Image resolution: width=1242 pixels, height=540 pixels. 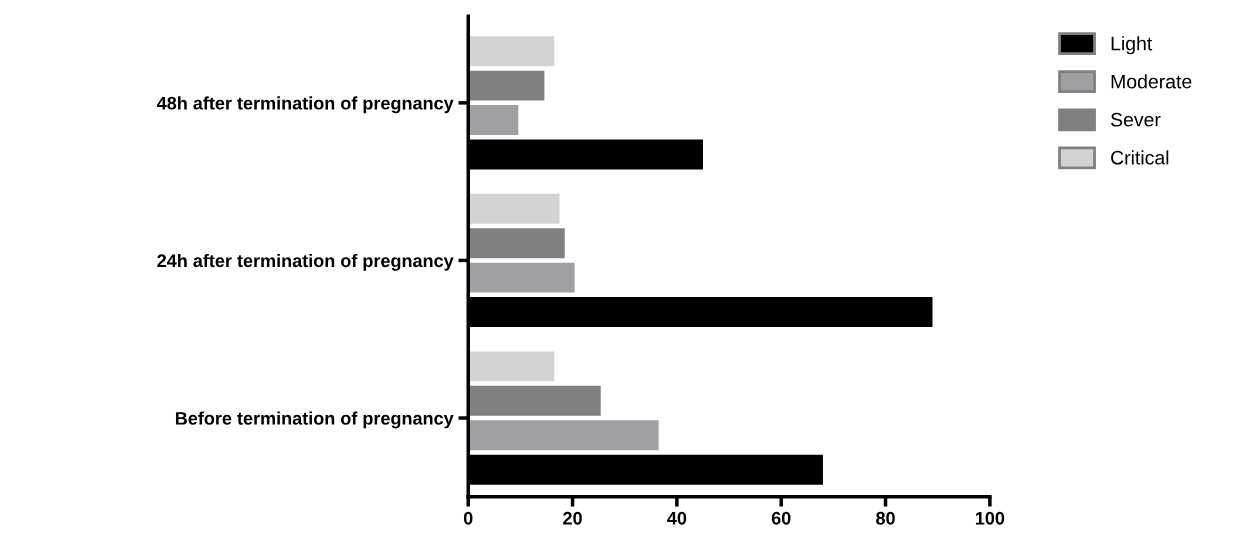 What do you see at coordinates (781, 518) in the screenshot?
I see `x-tick-label: 60` at bounding box center [781, 518].